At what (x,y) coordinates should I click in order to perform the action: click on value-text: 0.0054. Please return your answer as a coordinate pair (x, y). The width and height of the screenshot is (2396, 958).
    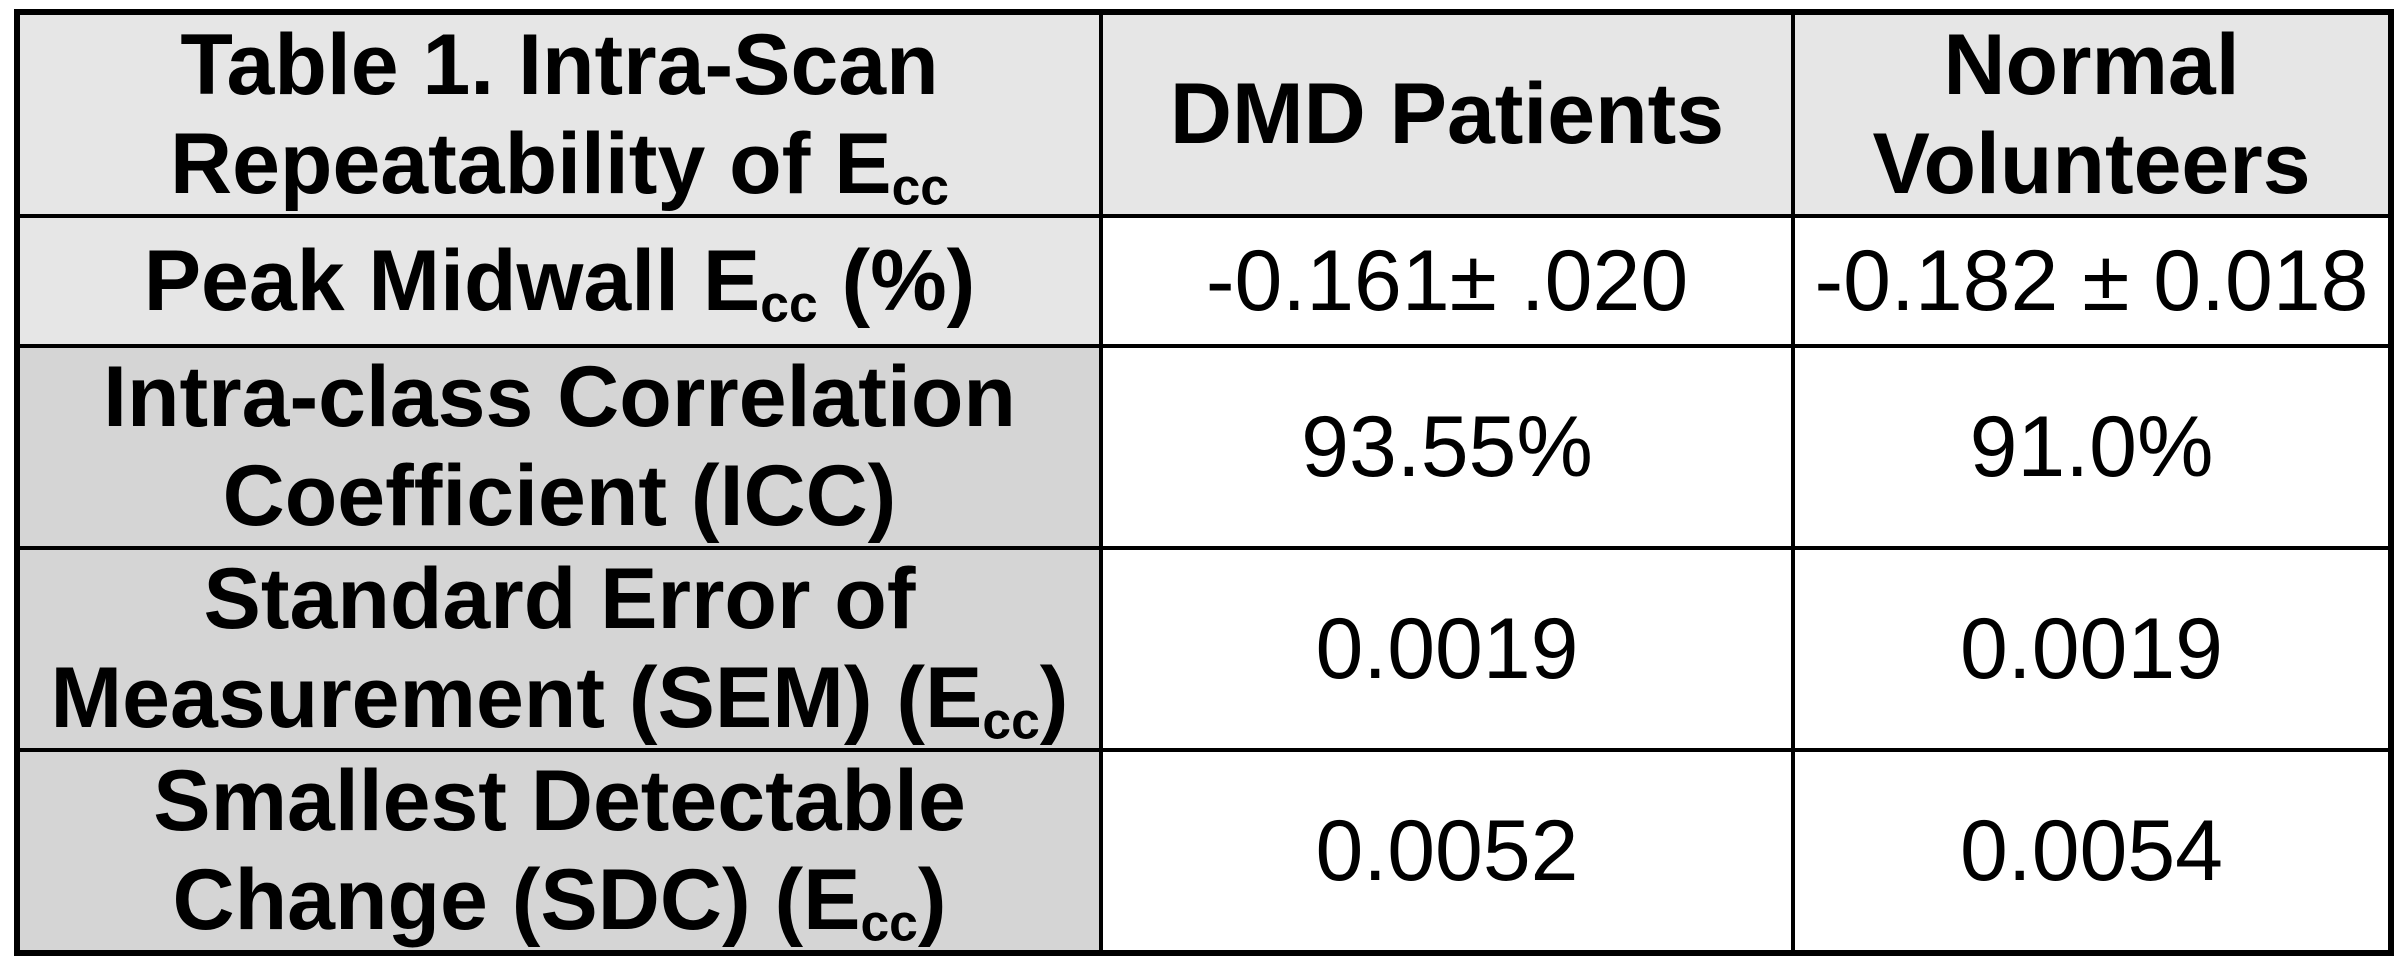
    Looking at the image, I should click on (2091, 850).